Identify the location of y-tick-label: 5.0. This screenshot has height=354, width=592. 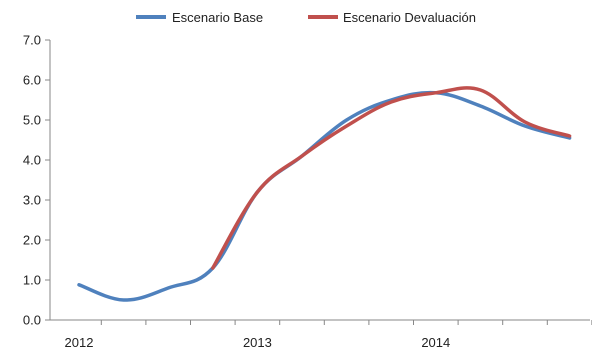
(32, 120).